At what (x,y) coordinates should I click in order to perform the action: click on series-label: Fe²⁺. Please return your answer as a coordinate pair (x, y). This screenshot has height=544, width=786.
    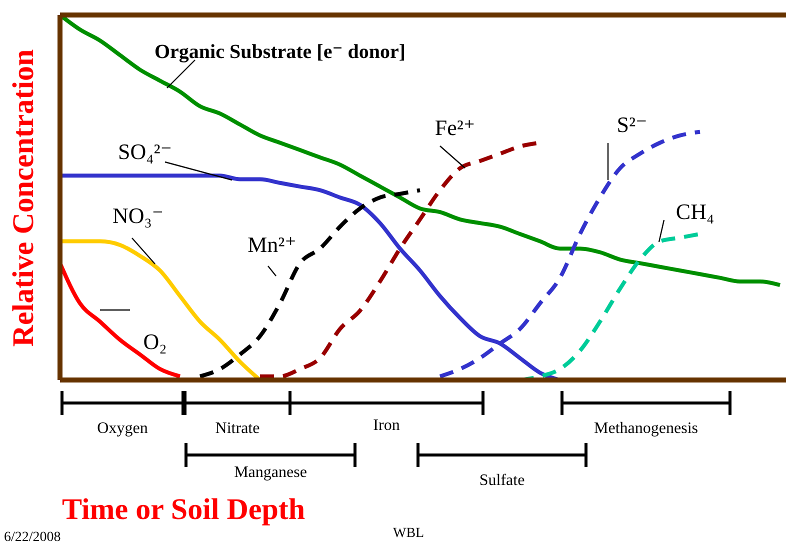
    Looking at the image, I should click on (455, 127).